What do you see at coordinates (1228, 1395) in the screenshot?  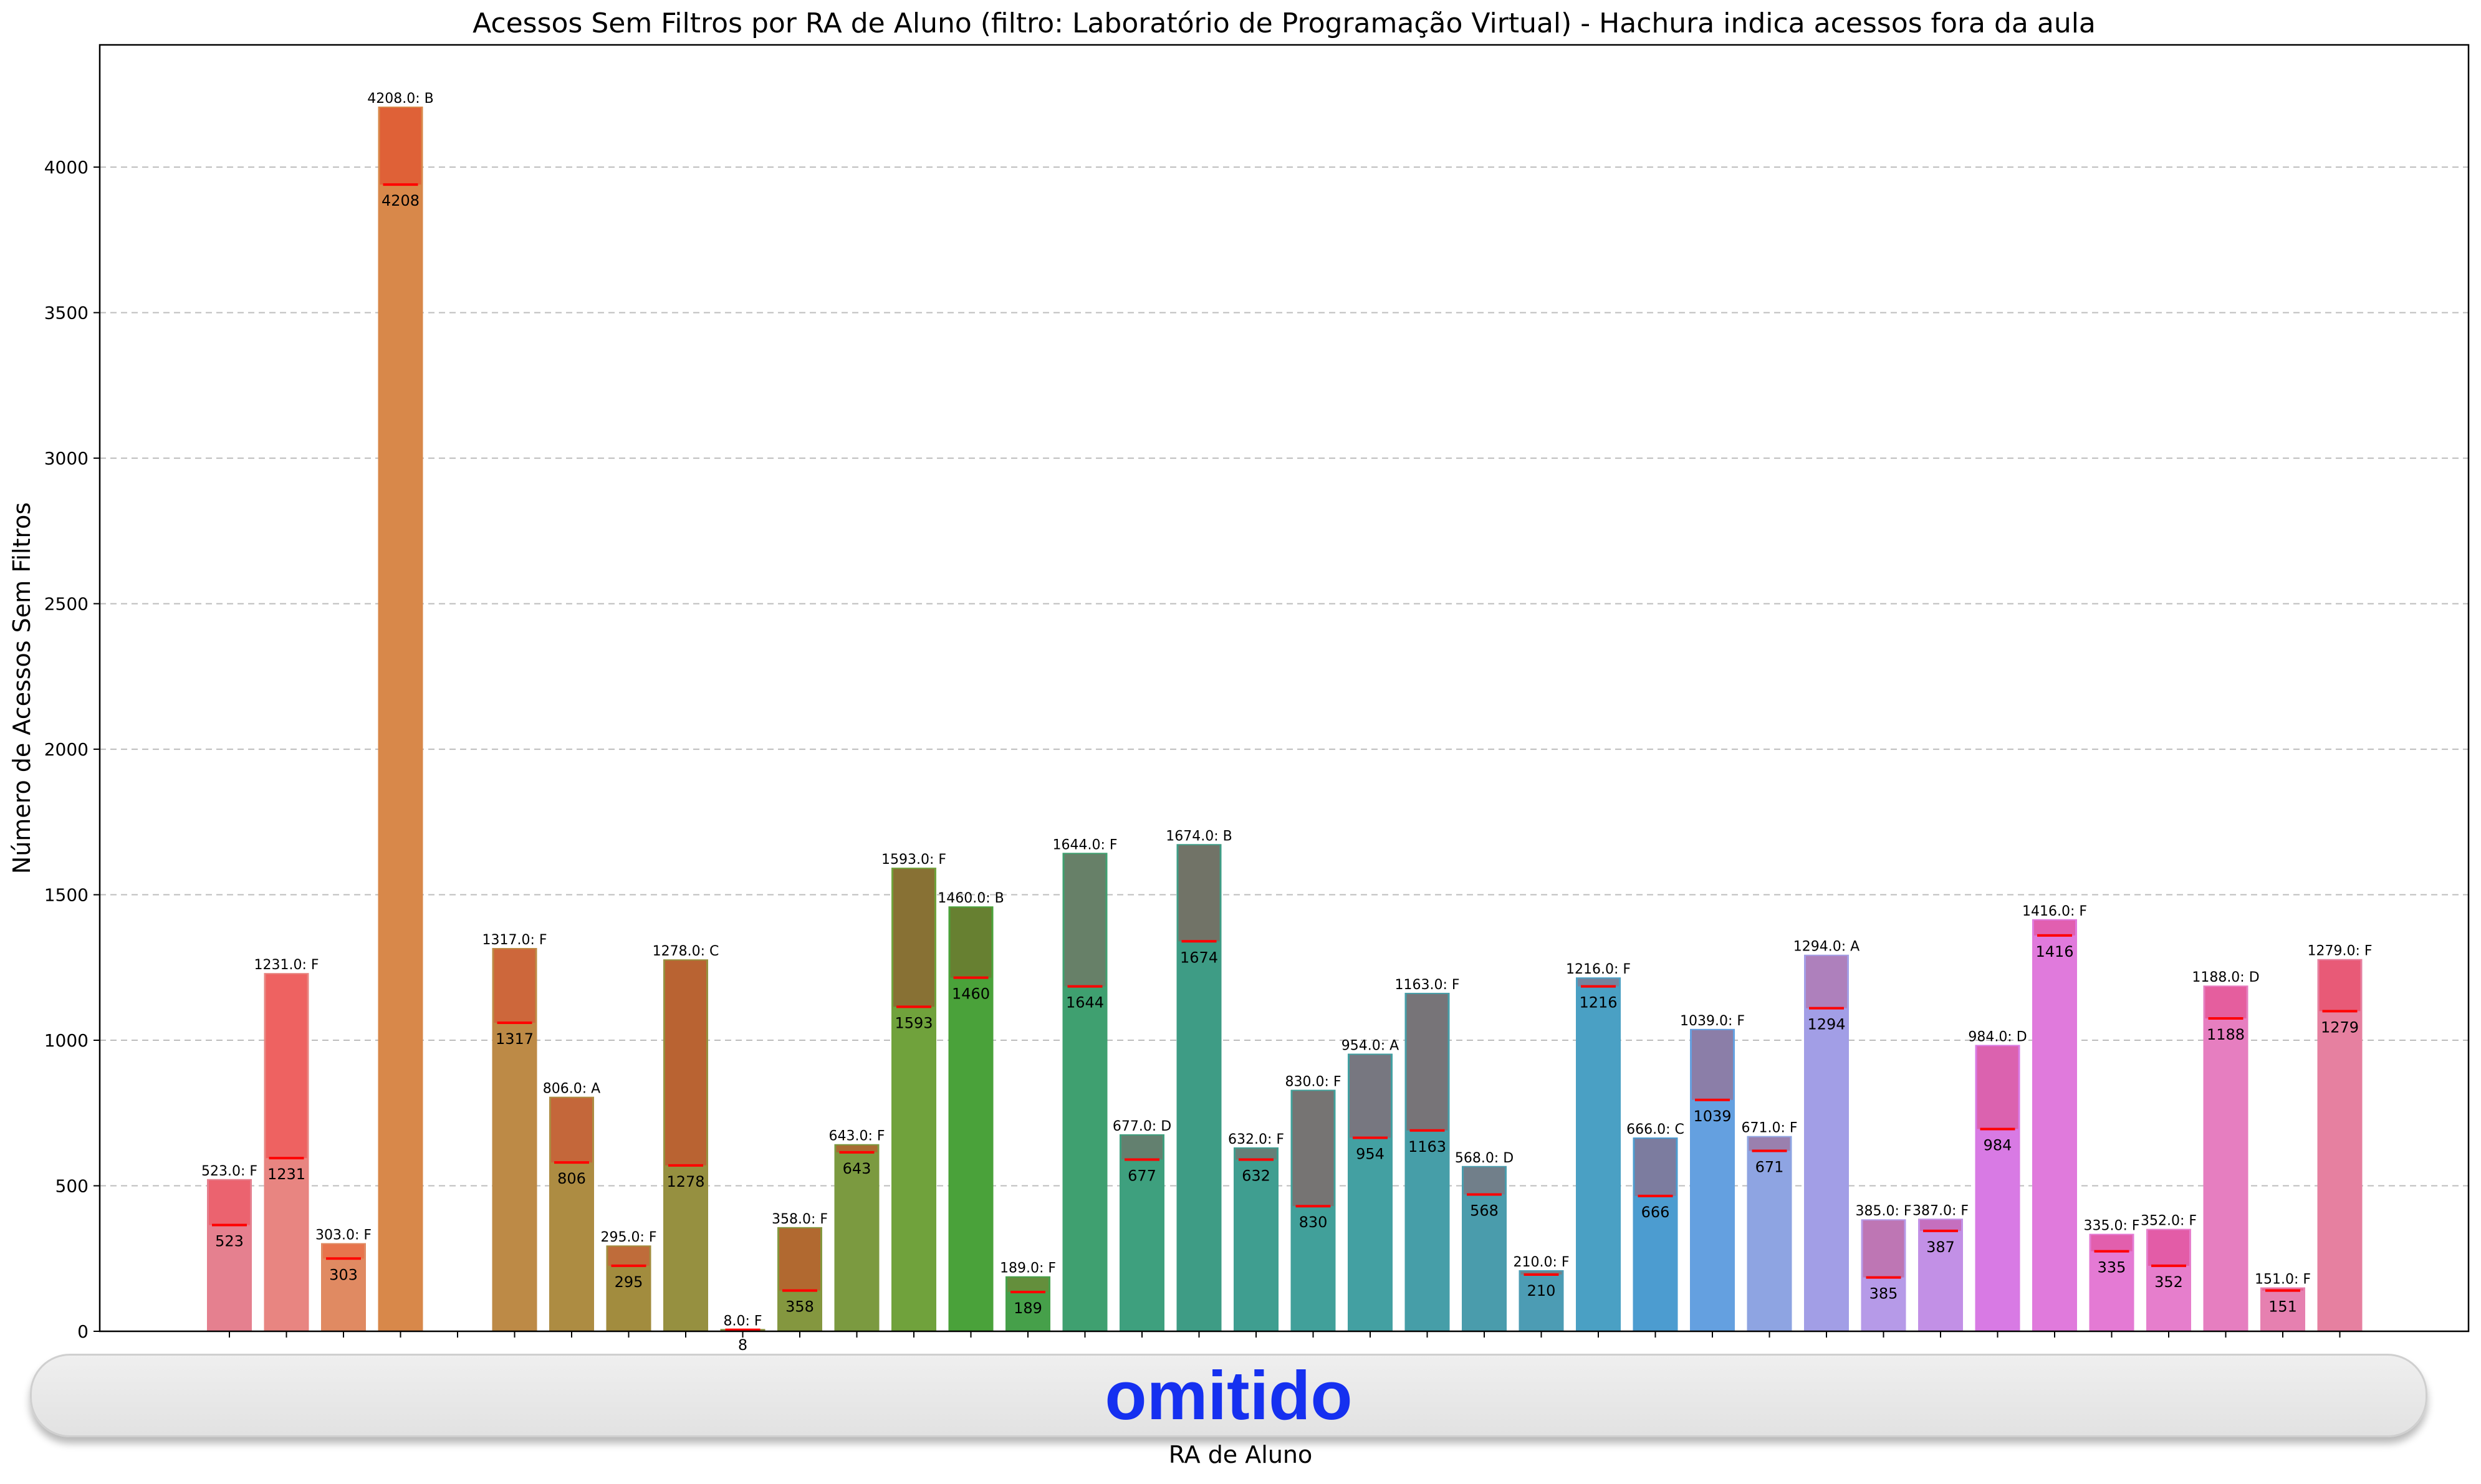 I see `omitted-x-ticks-banner: omitido` at bounding box center [1228, 1395].